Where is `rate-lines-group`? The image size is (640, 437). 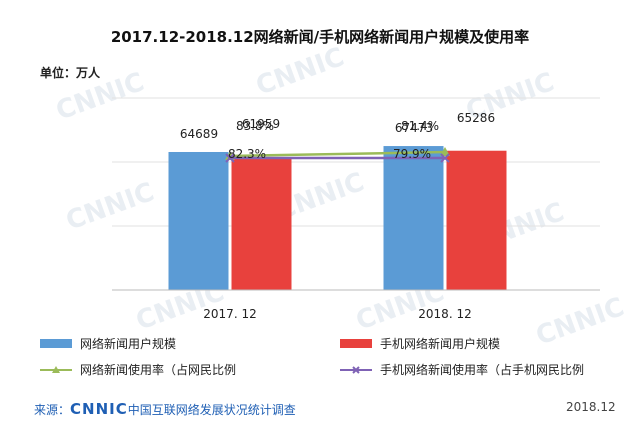
rate-lines-group is located at coordinates (337, 155).